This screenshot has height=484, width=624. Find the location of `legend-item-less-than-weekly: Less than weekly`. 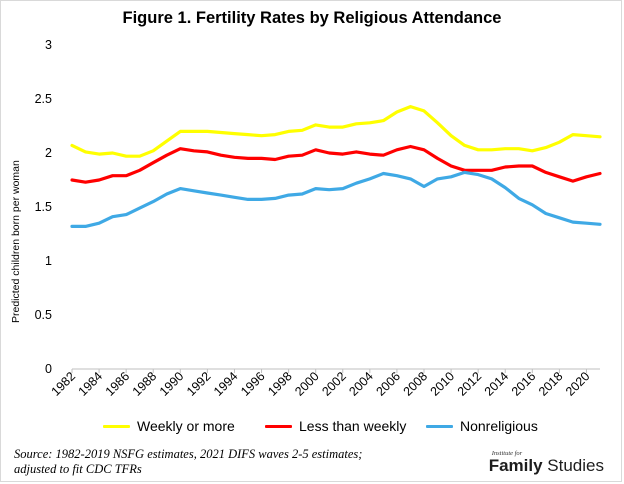

legend-item-less-than-weekly: Less than weekly is located at coordinates (335, 426).